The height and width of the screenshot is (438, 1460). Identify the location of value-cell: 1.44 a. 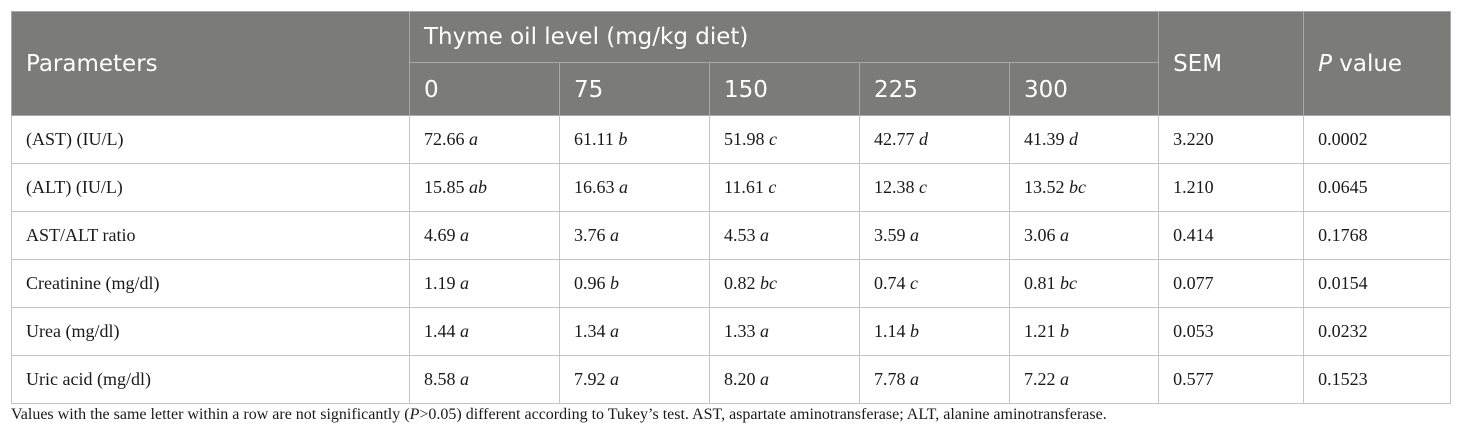
(484, 331).